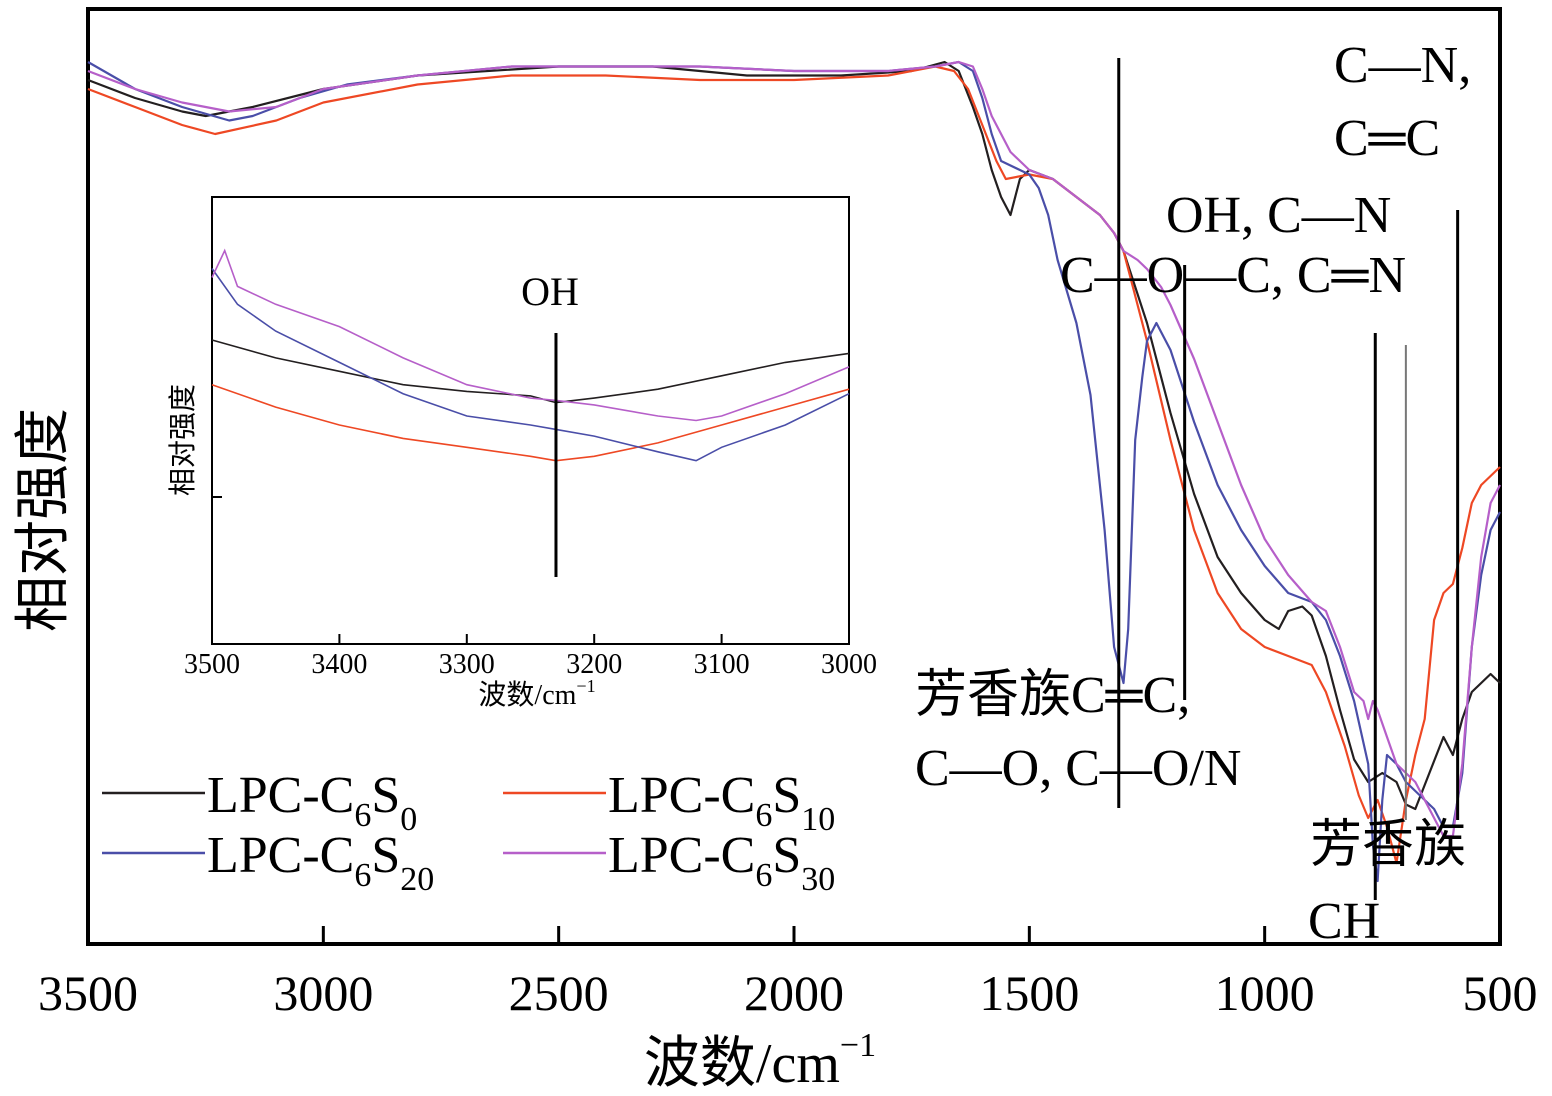  What do you see at coordinates (320, 862) in the screenshot?
I see `legend-label: LPC-C6S20` at bounding box center [320, 862].